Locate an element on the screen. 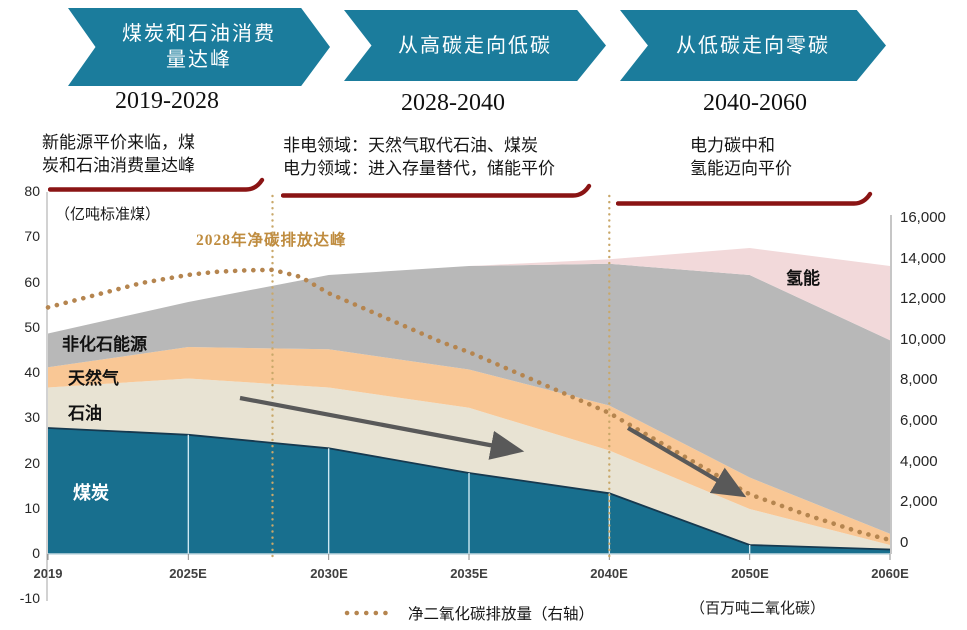  left-tick-50: 50 is located at coordinates (32, 327).